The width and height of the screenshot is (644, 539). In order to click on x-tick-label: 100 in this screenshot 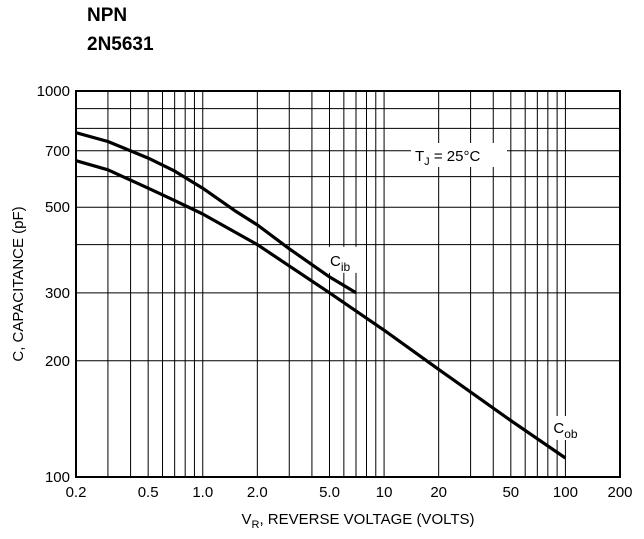, I will do `click(565, 492)`.